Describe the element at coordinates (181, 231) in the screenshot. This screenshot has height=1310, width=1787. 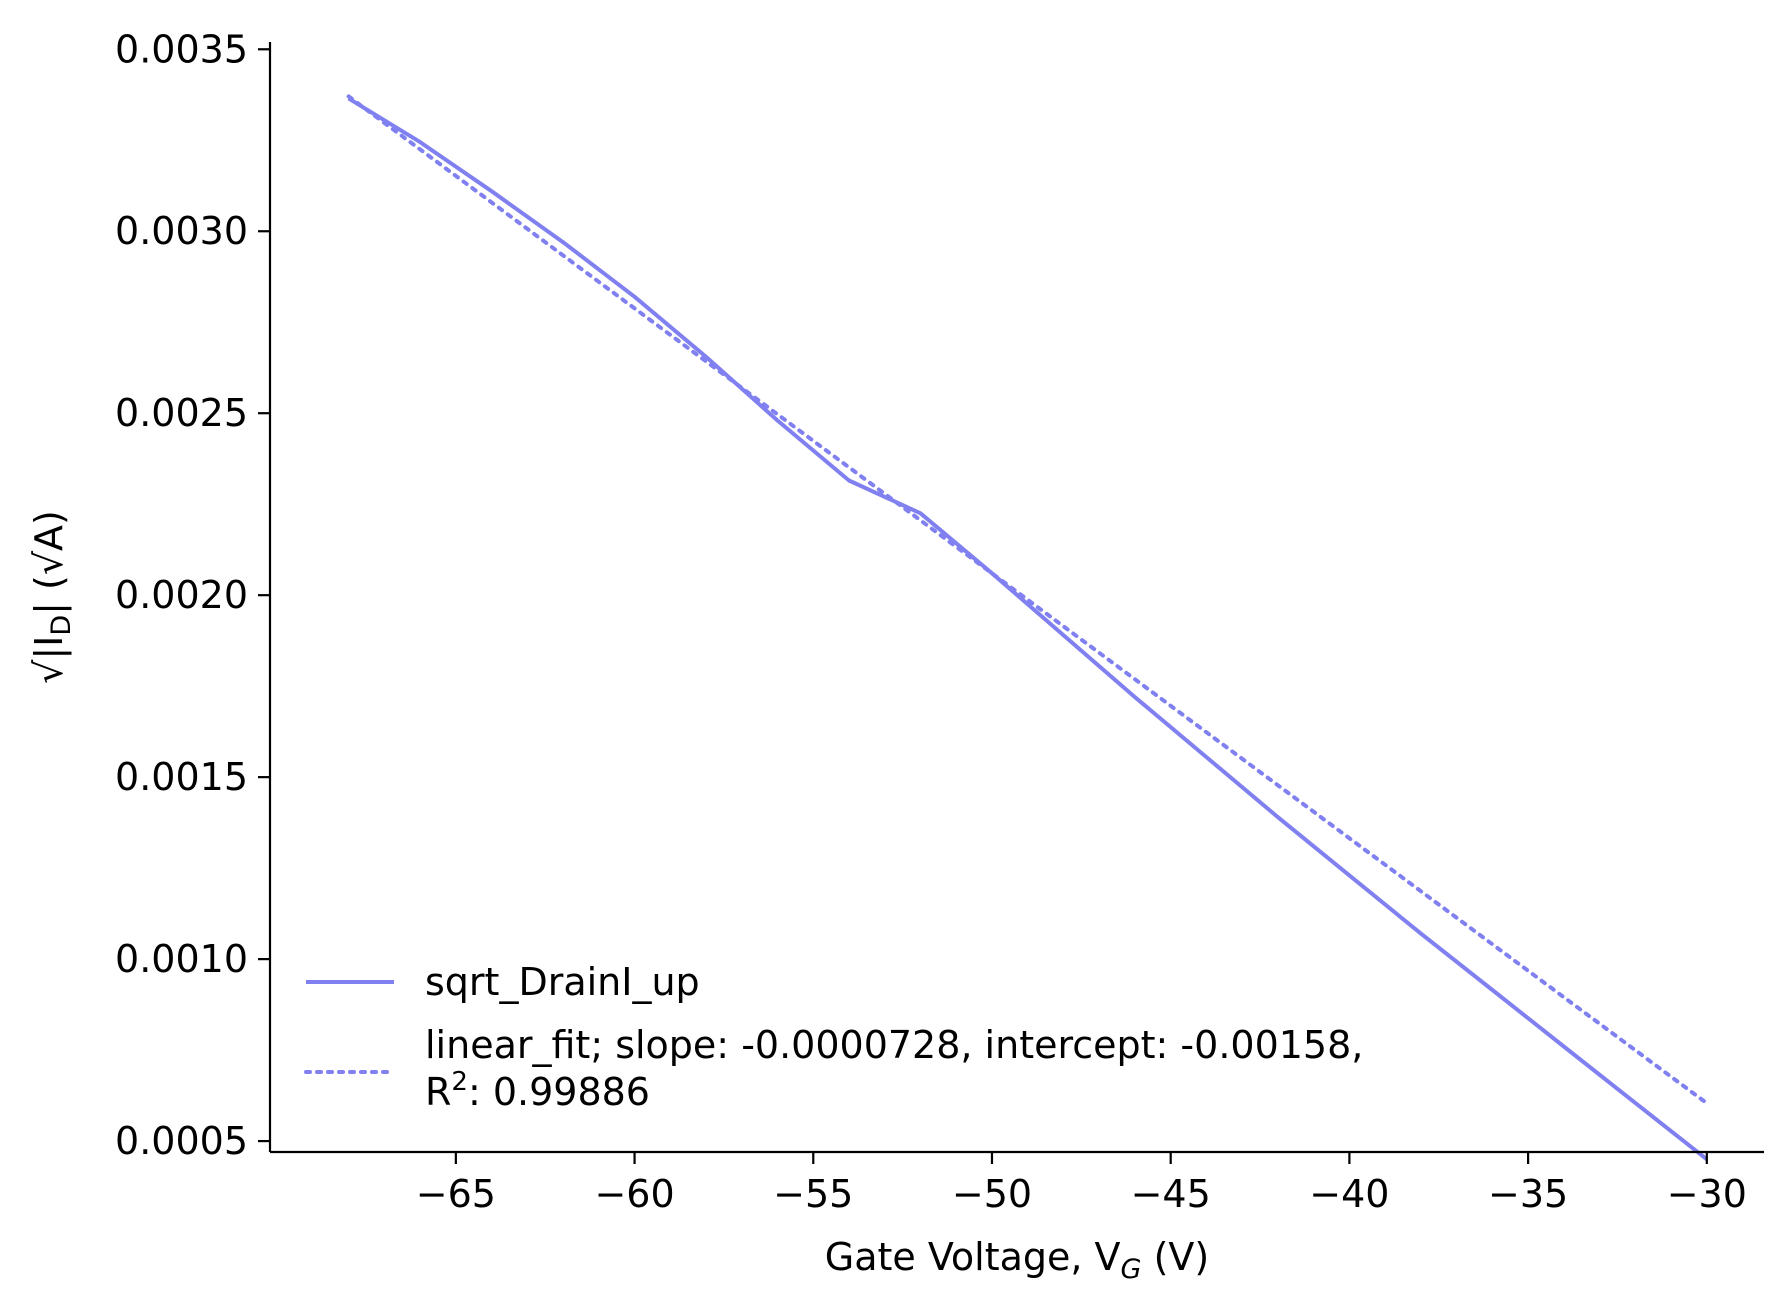
I see `y-tick-label: 0.0030` at that location.